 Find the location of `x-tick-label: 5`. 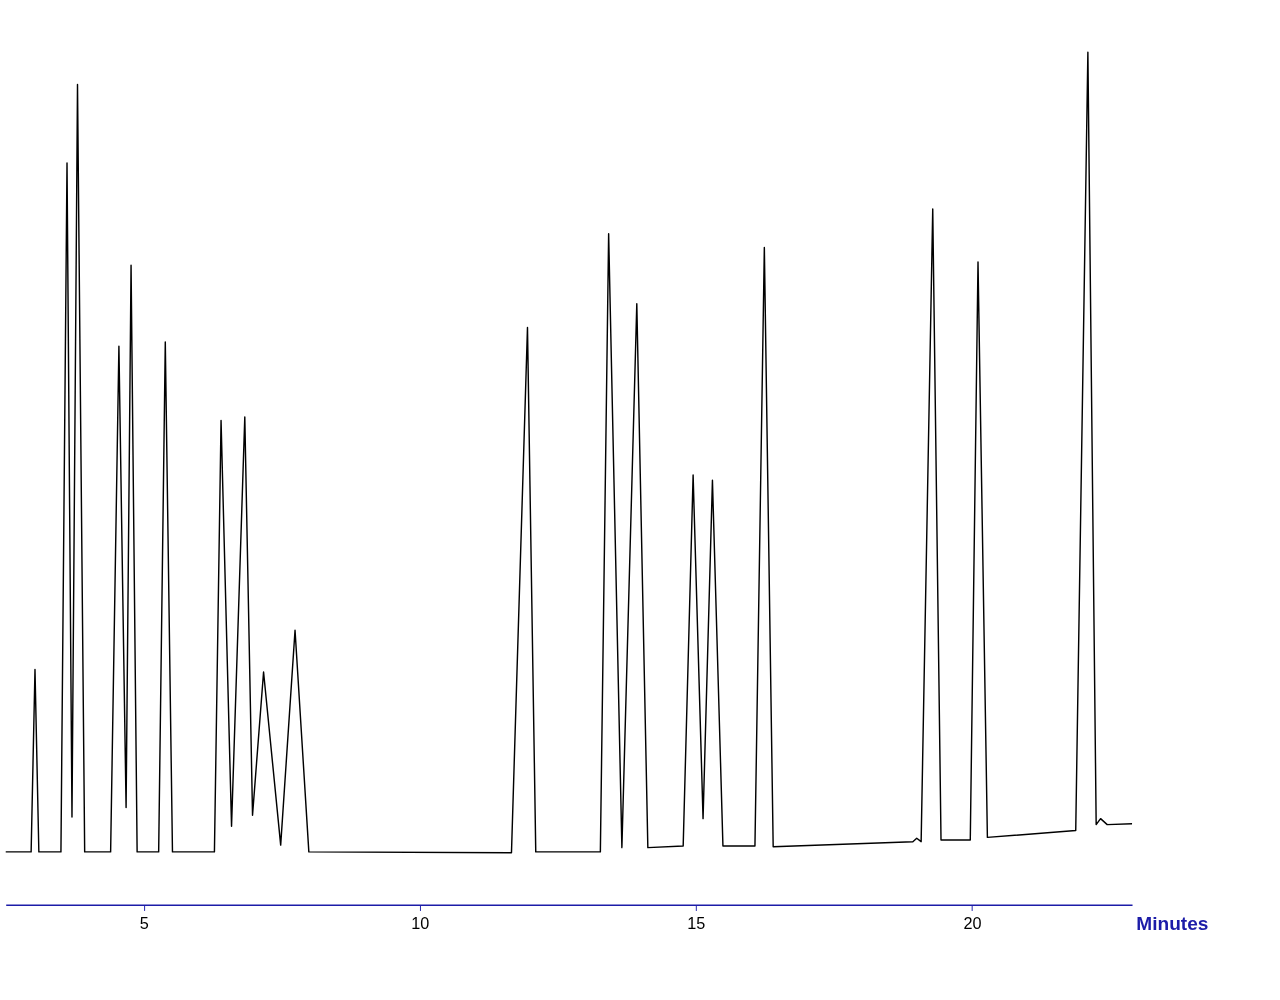

x-tick-label: 5 is located at coordinates (144, 923).